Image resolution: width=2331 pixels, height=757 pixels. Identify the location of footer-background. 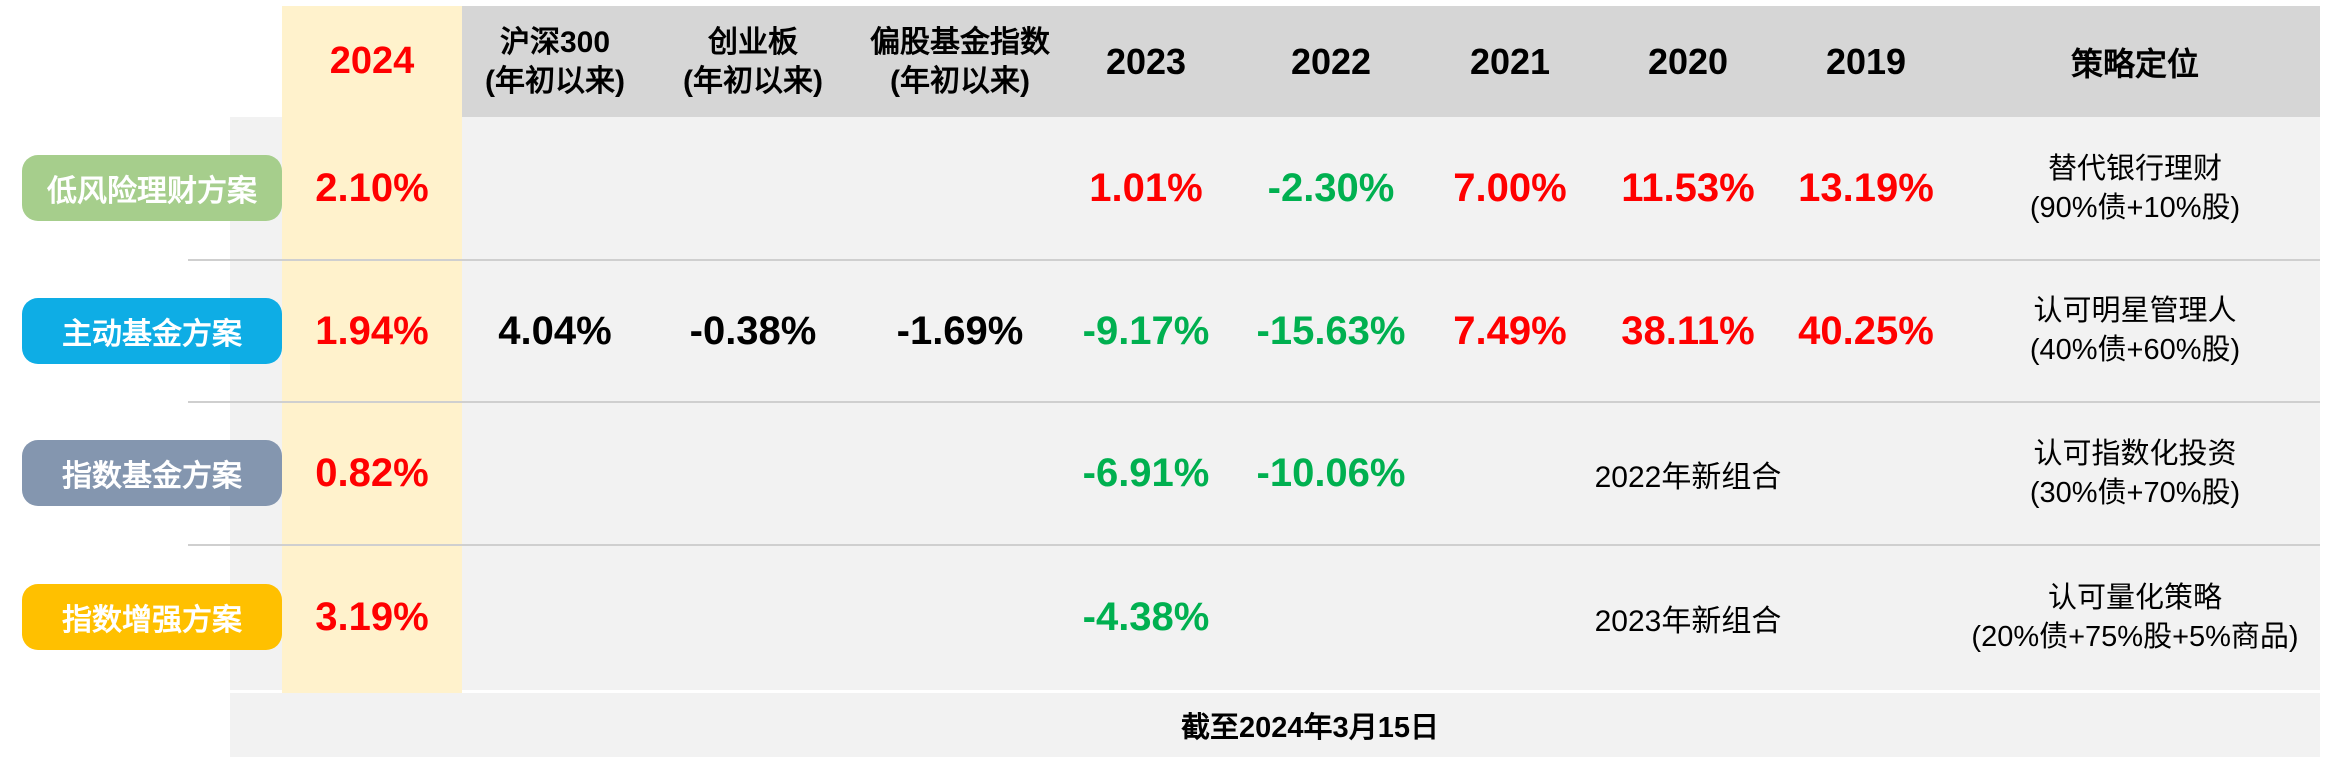
(1275, 725).